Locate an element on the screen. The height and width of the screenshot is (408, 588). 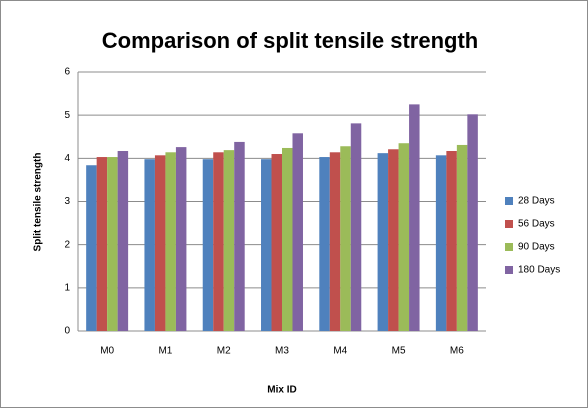
x-tick-label: M3 is located at coordinates (282, 351).